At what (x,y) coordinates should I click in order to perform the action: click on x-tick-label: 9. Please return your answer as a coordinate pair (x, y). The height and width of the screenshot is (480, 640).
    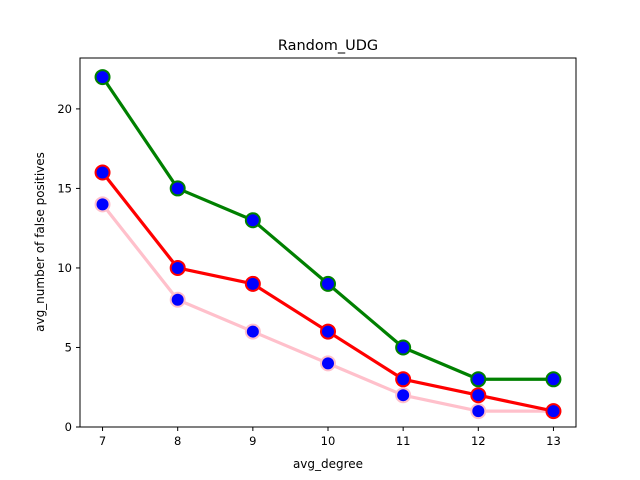
    Looking at the image, I should click on (252, 441).